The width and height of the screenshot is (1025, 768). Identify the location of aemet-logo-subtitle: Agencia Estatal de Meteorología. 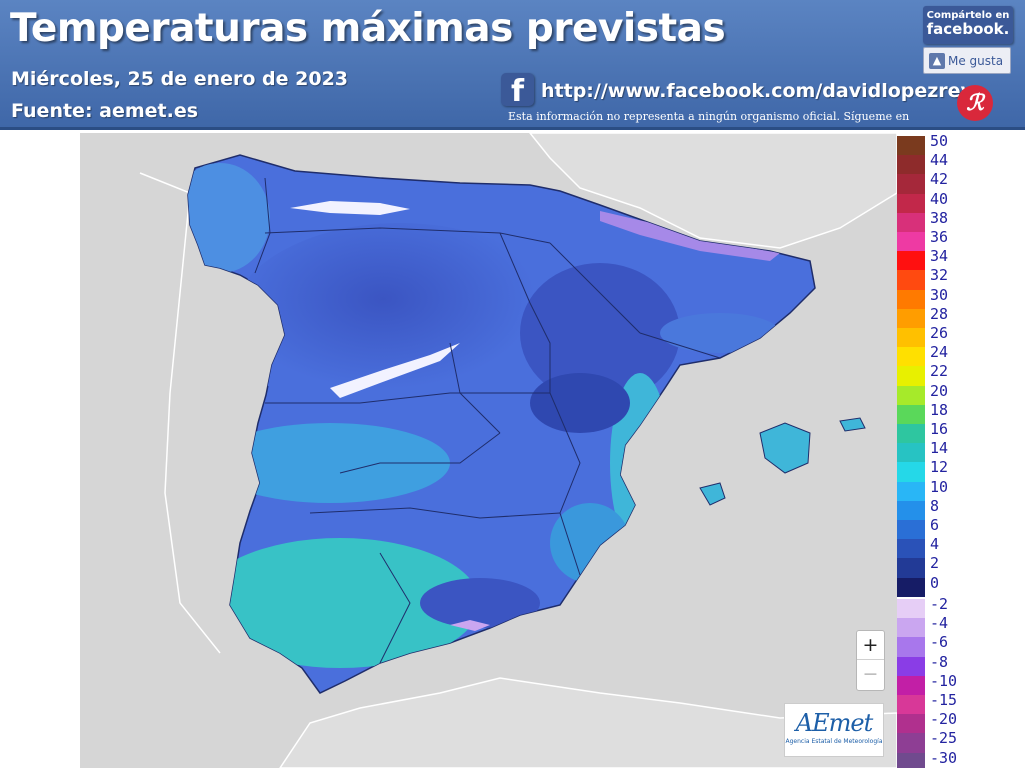
(834, 741).